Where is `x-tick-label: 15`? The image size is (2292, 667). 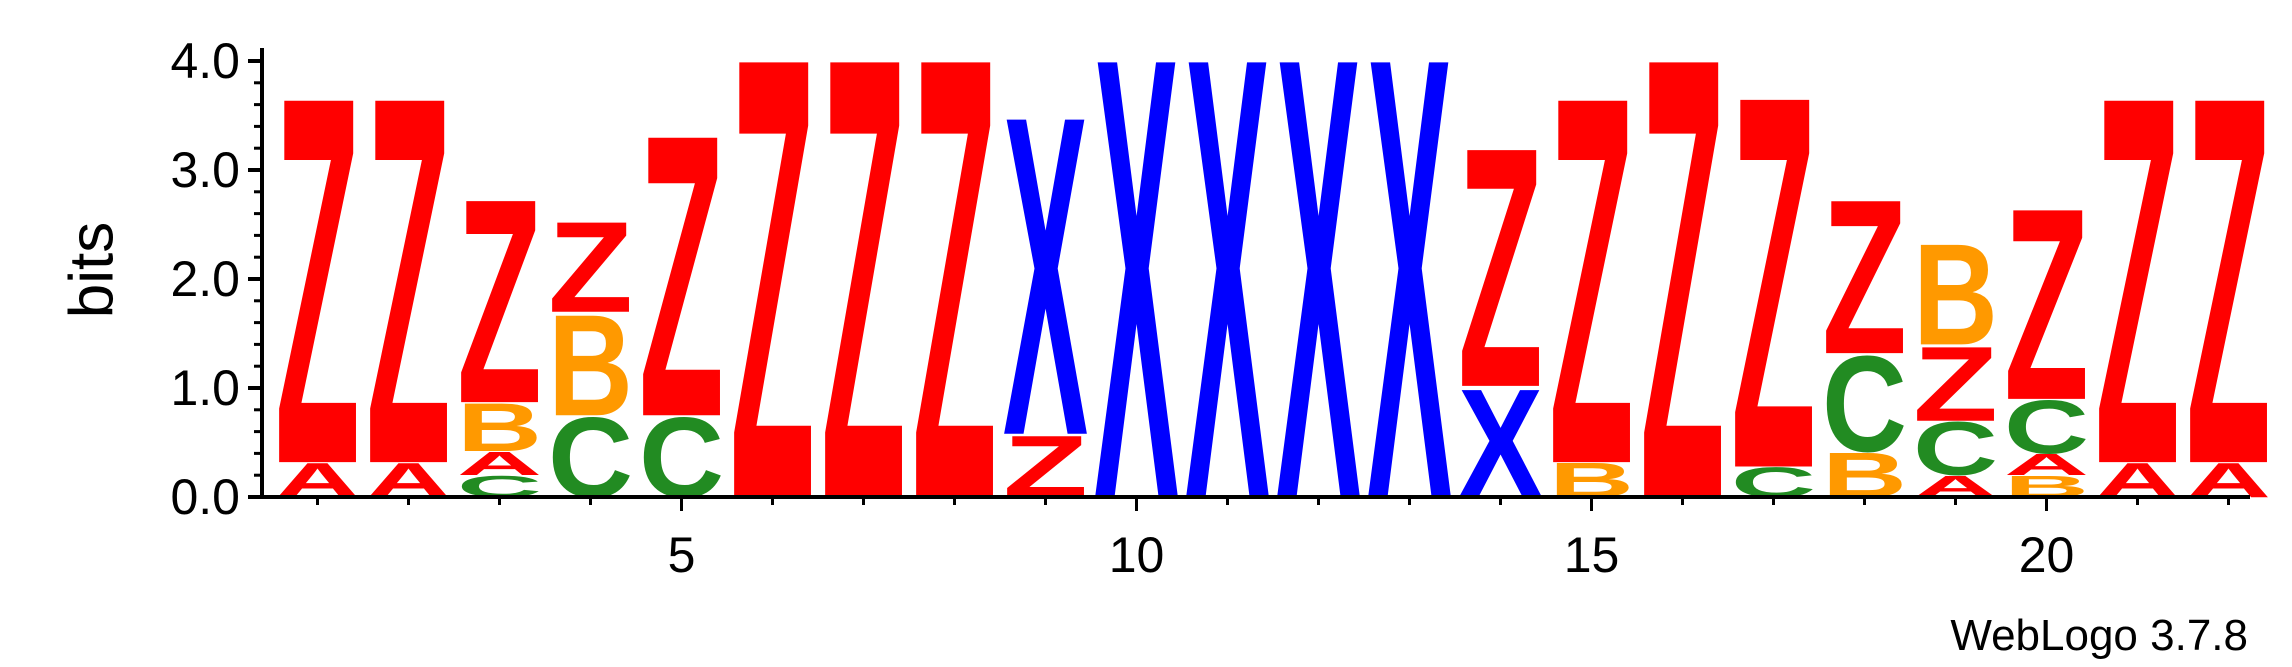 x-tick-label: 15 is located at coordinates (1592, 555).